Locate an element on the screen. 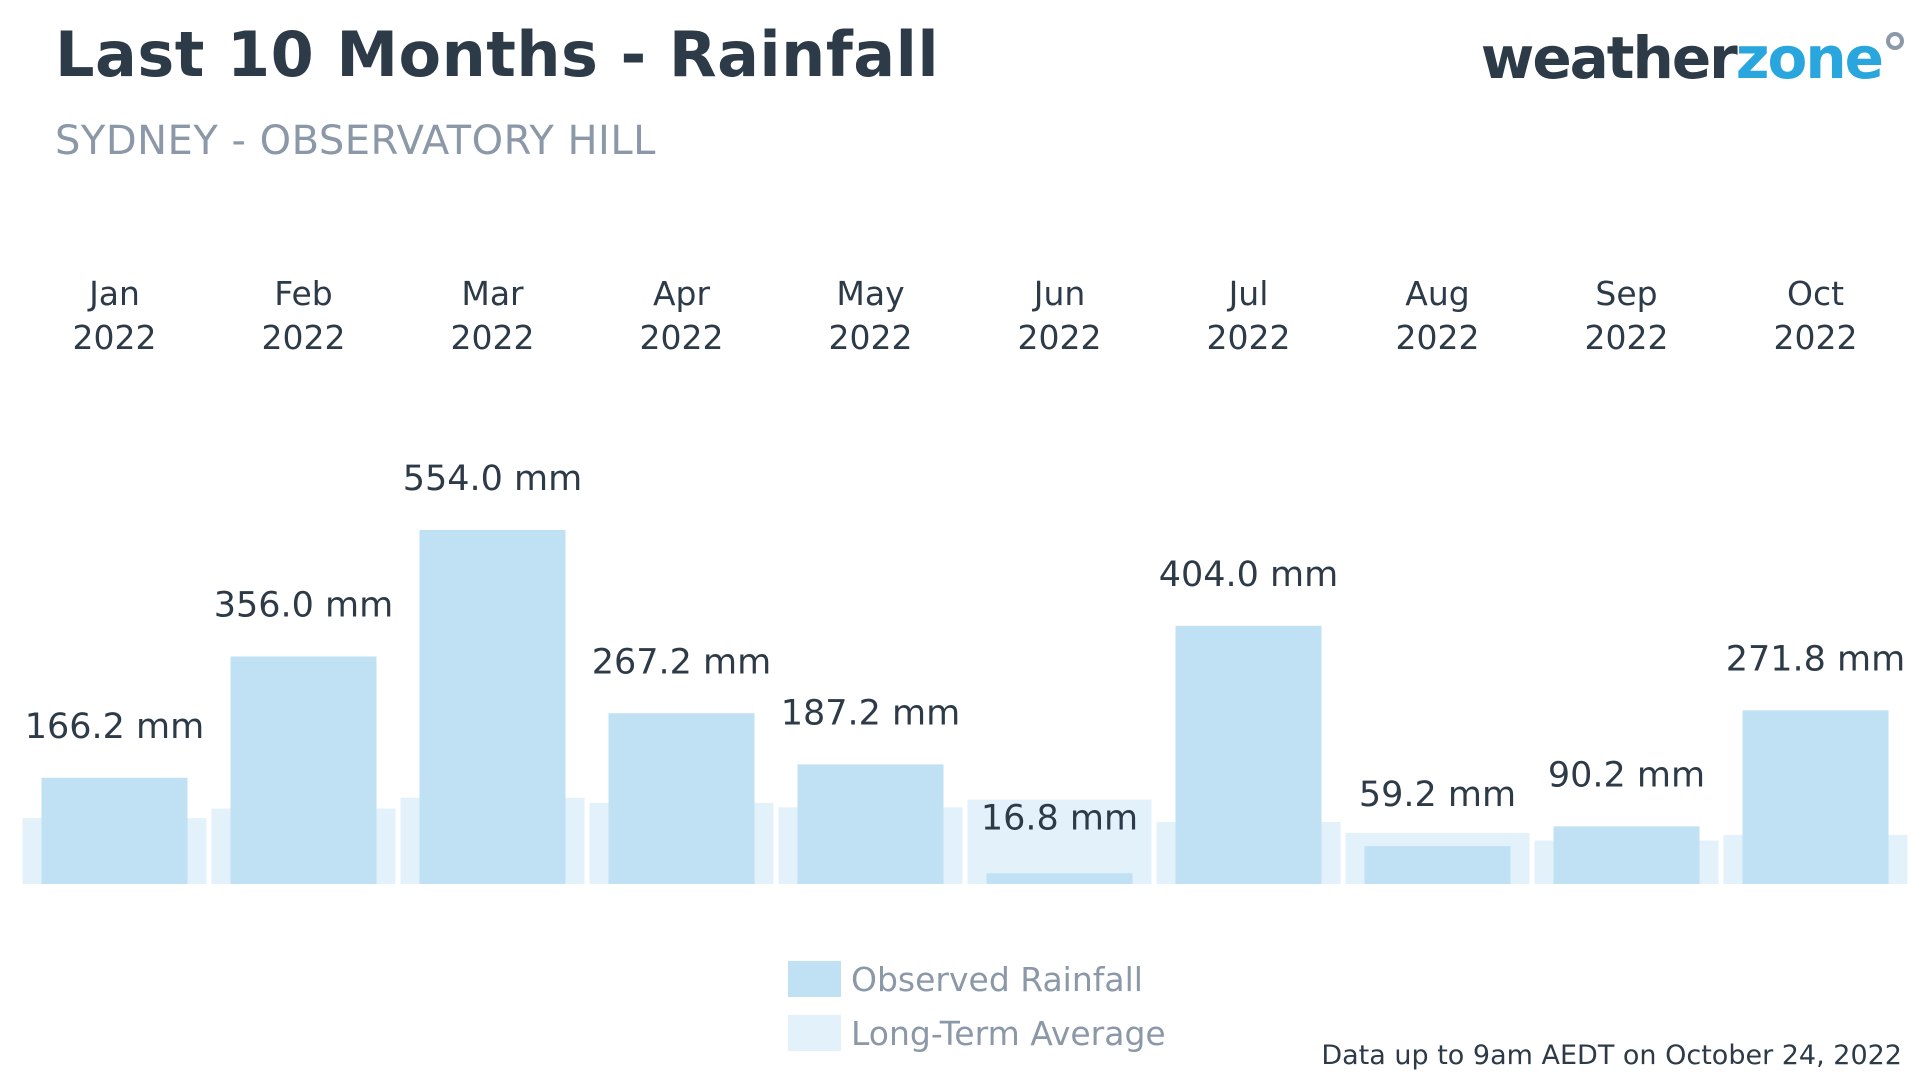 This screenshot has width=1920, height=1080. observed-bar-jan is located at coordinates (114, 830).